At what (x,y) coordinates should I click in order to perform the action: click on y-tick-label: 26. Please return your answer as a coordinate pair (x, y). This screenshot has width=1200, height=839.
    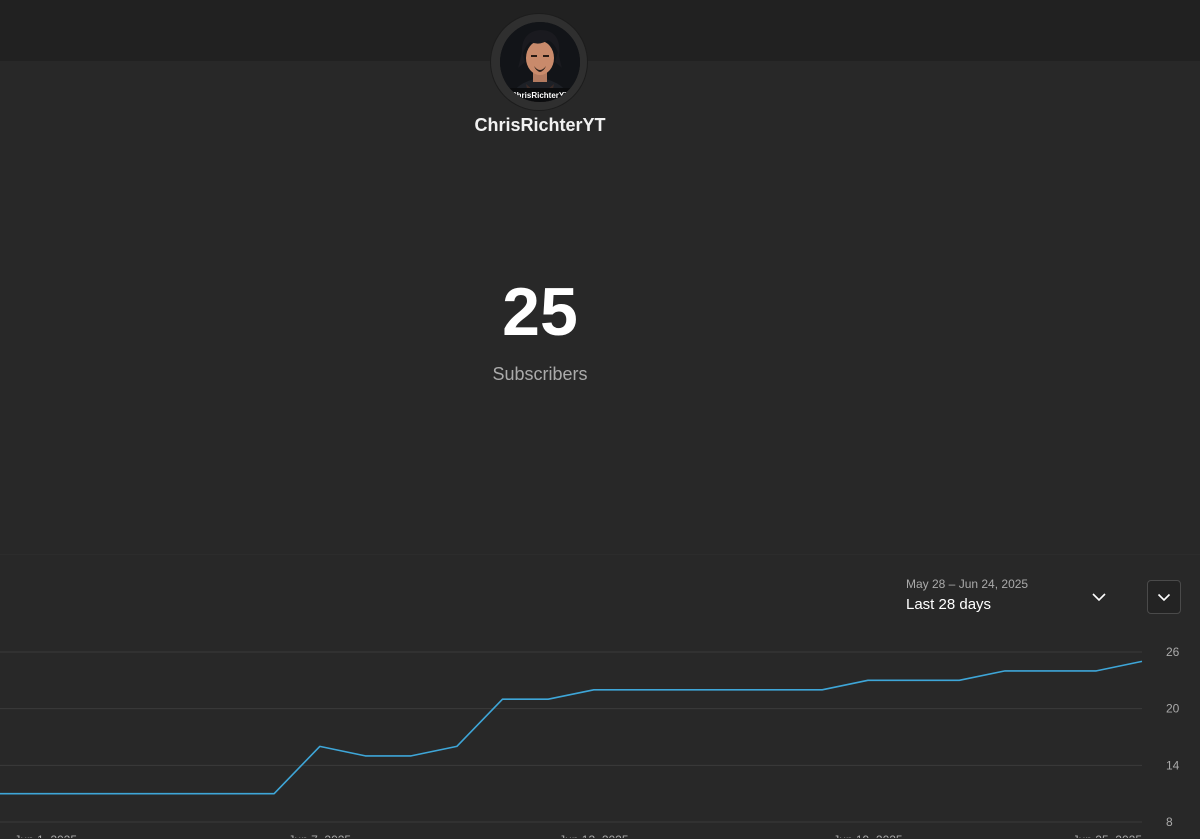
    Looking at the image, I should click on (1173, 652).